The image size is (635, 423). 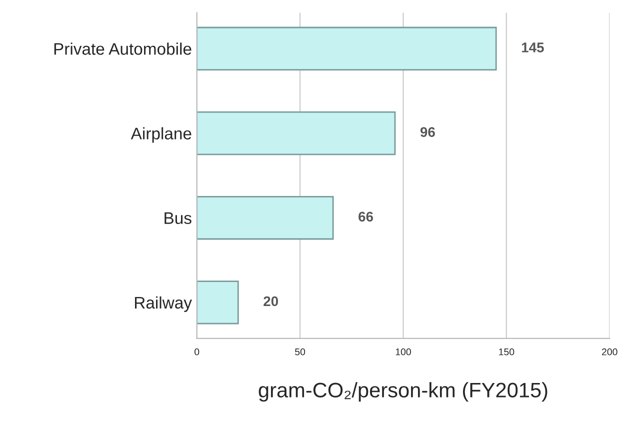 What do you see at coordinates (403, 352) in the screenshot?
I see `x-tick-label: 100` at bounding box center [403, 352].